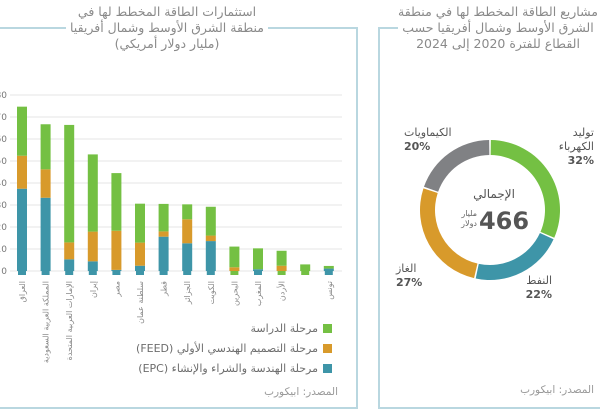  I want to click on legend-label: مرحلة الهندسة والشراء والإنشاء (EPC), so click(228, 368).